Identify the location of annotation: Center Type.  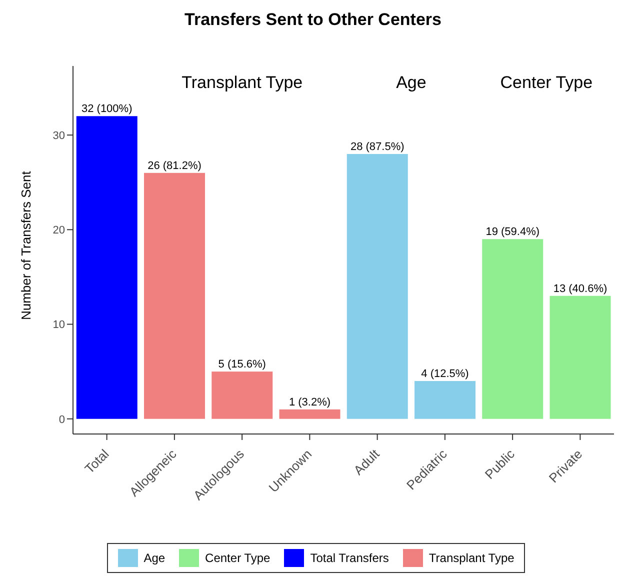
(546, 82).